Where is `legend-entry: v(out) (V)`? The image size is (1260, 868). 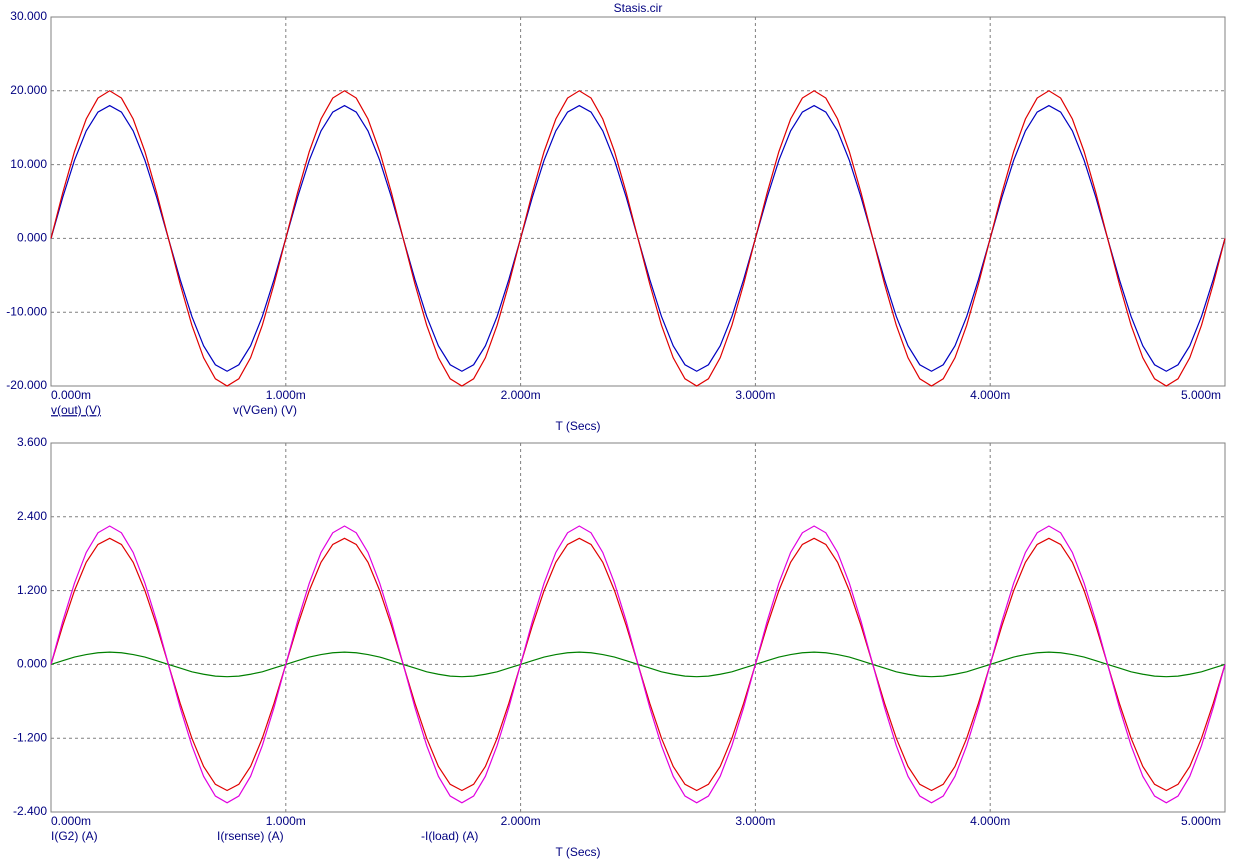 legend-entry: v(out) (V) is located at coordinates (76, 410).